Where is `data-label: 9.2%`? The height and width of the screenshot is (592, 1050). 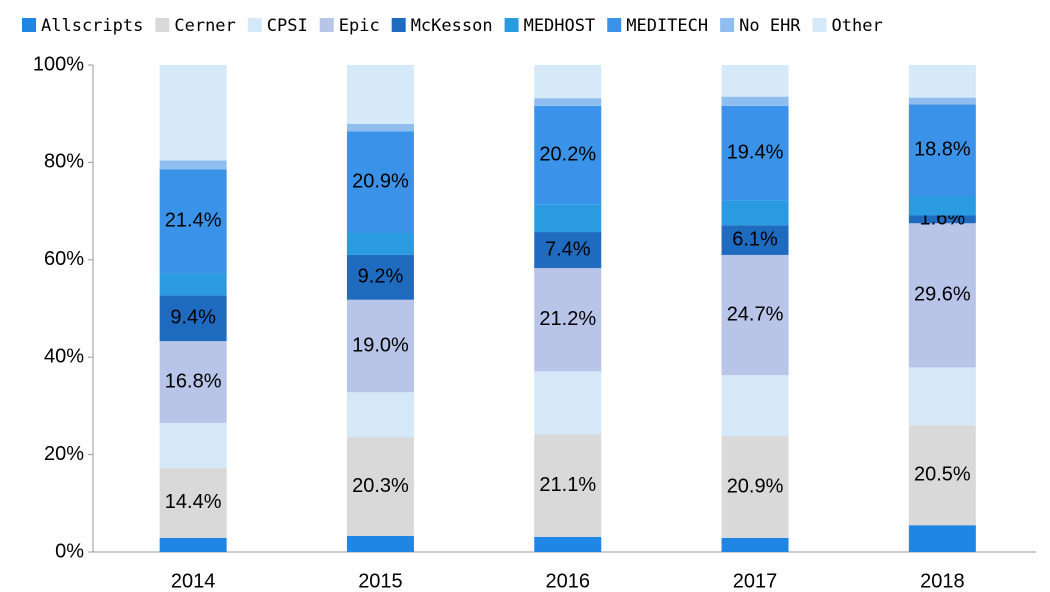 data-label: 9.2% is located at coordinates (381, 277).